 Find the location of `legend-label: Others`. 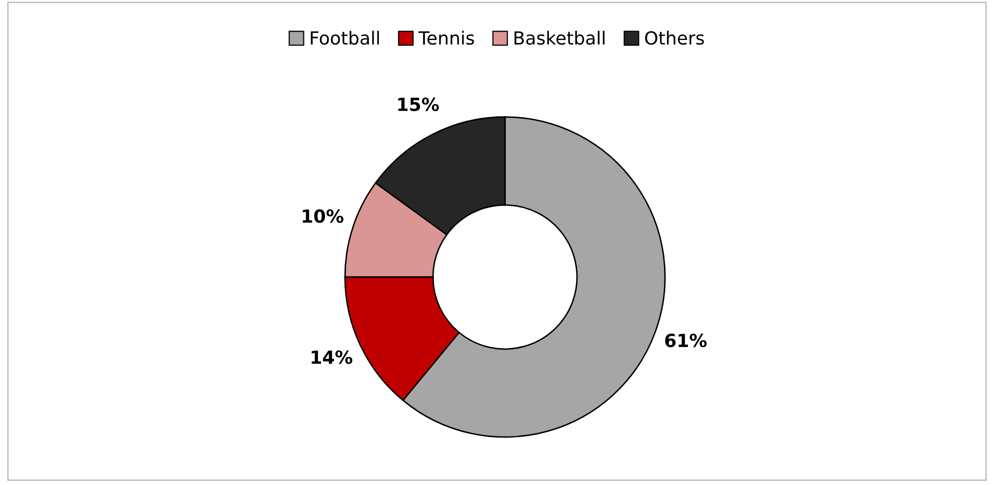

legend-label: Others is located at coordinates (674, 37).